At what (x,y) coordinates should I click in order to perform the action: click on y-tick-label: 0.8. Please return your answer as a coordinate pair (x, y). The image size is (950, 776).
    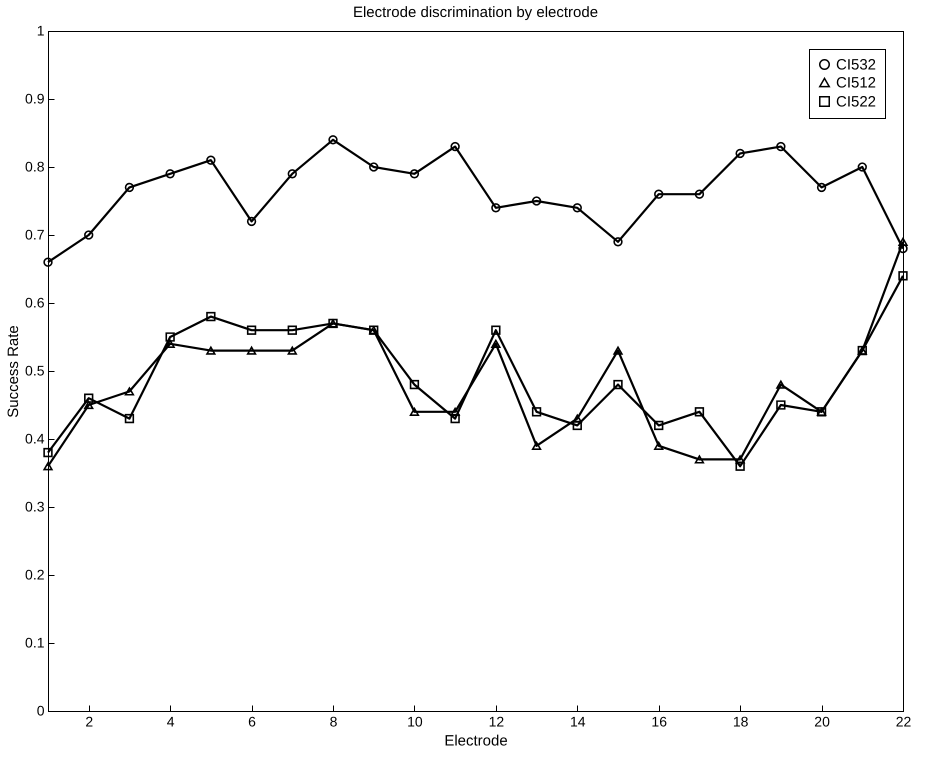
    Looking at the image, I should click on (35, 166).